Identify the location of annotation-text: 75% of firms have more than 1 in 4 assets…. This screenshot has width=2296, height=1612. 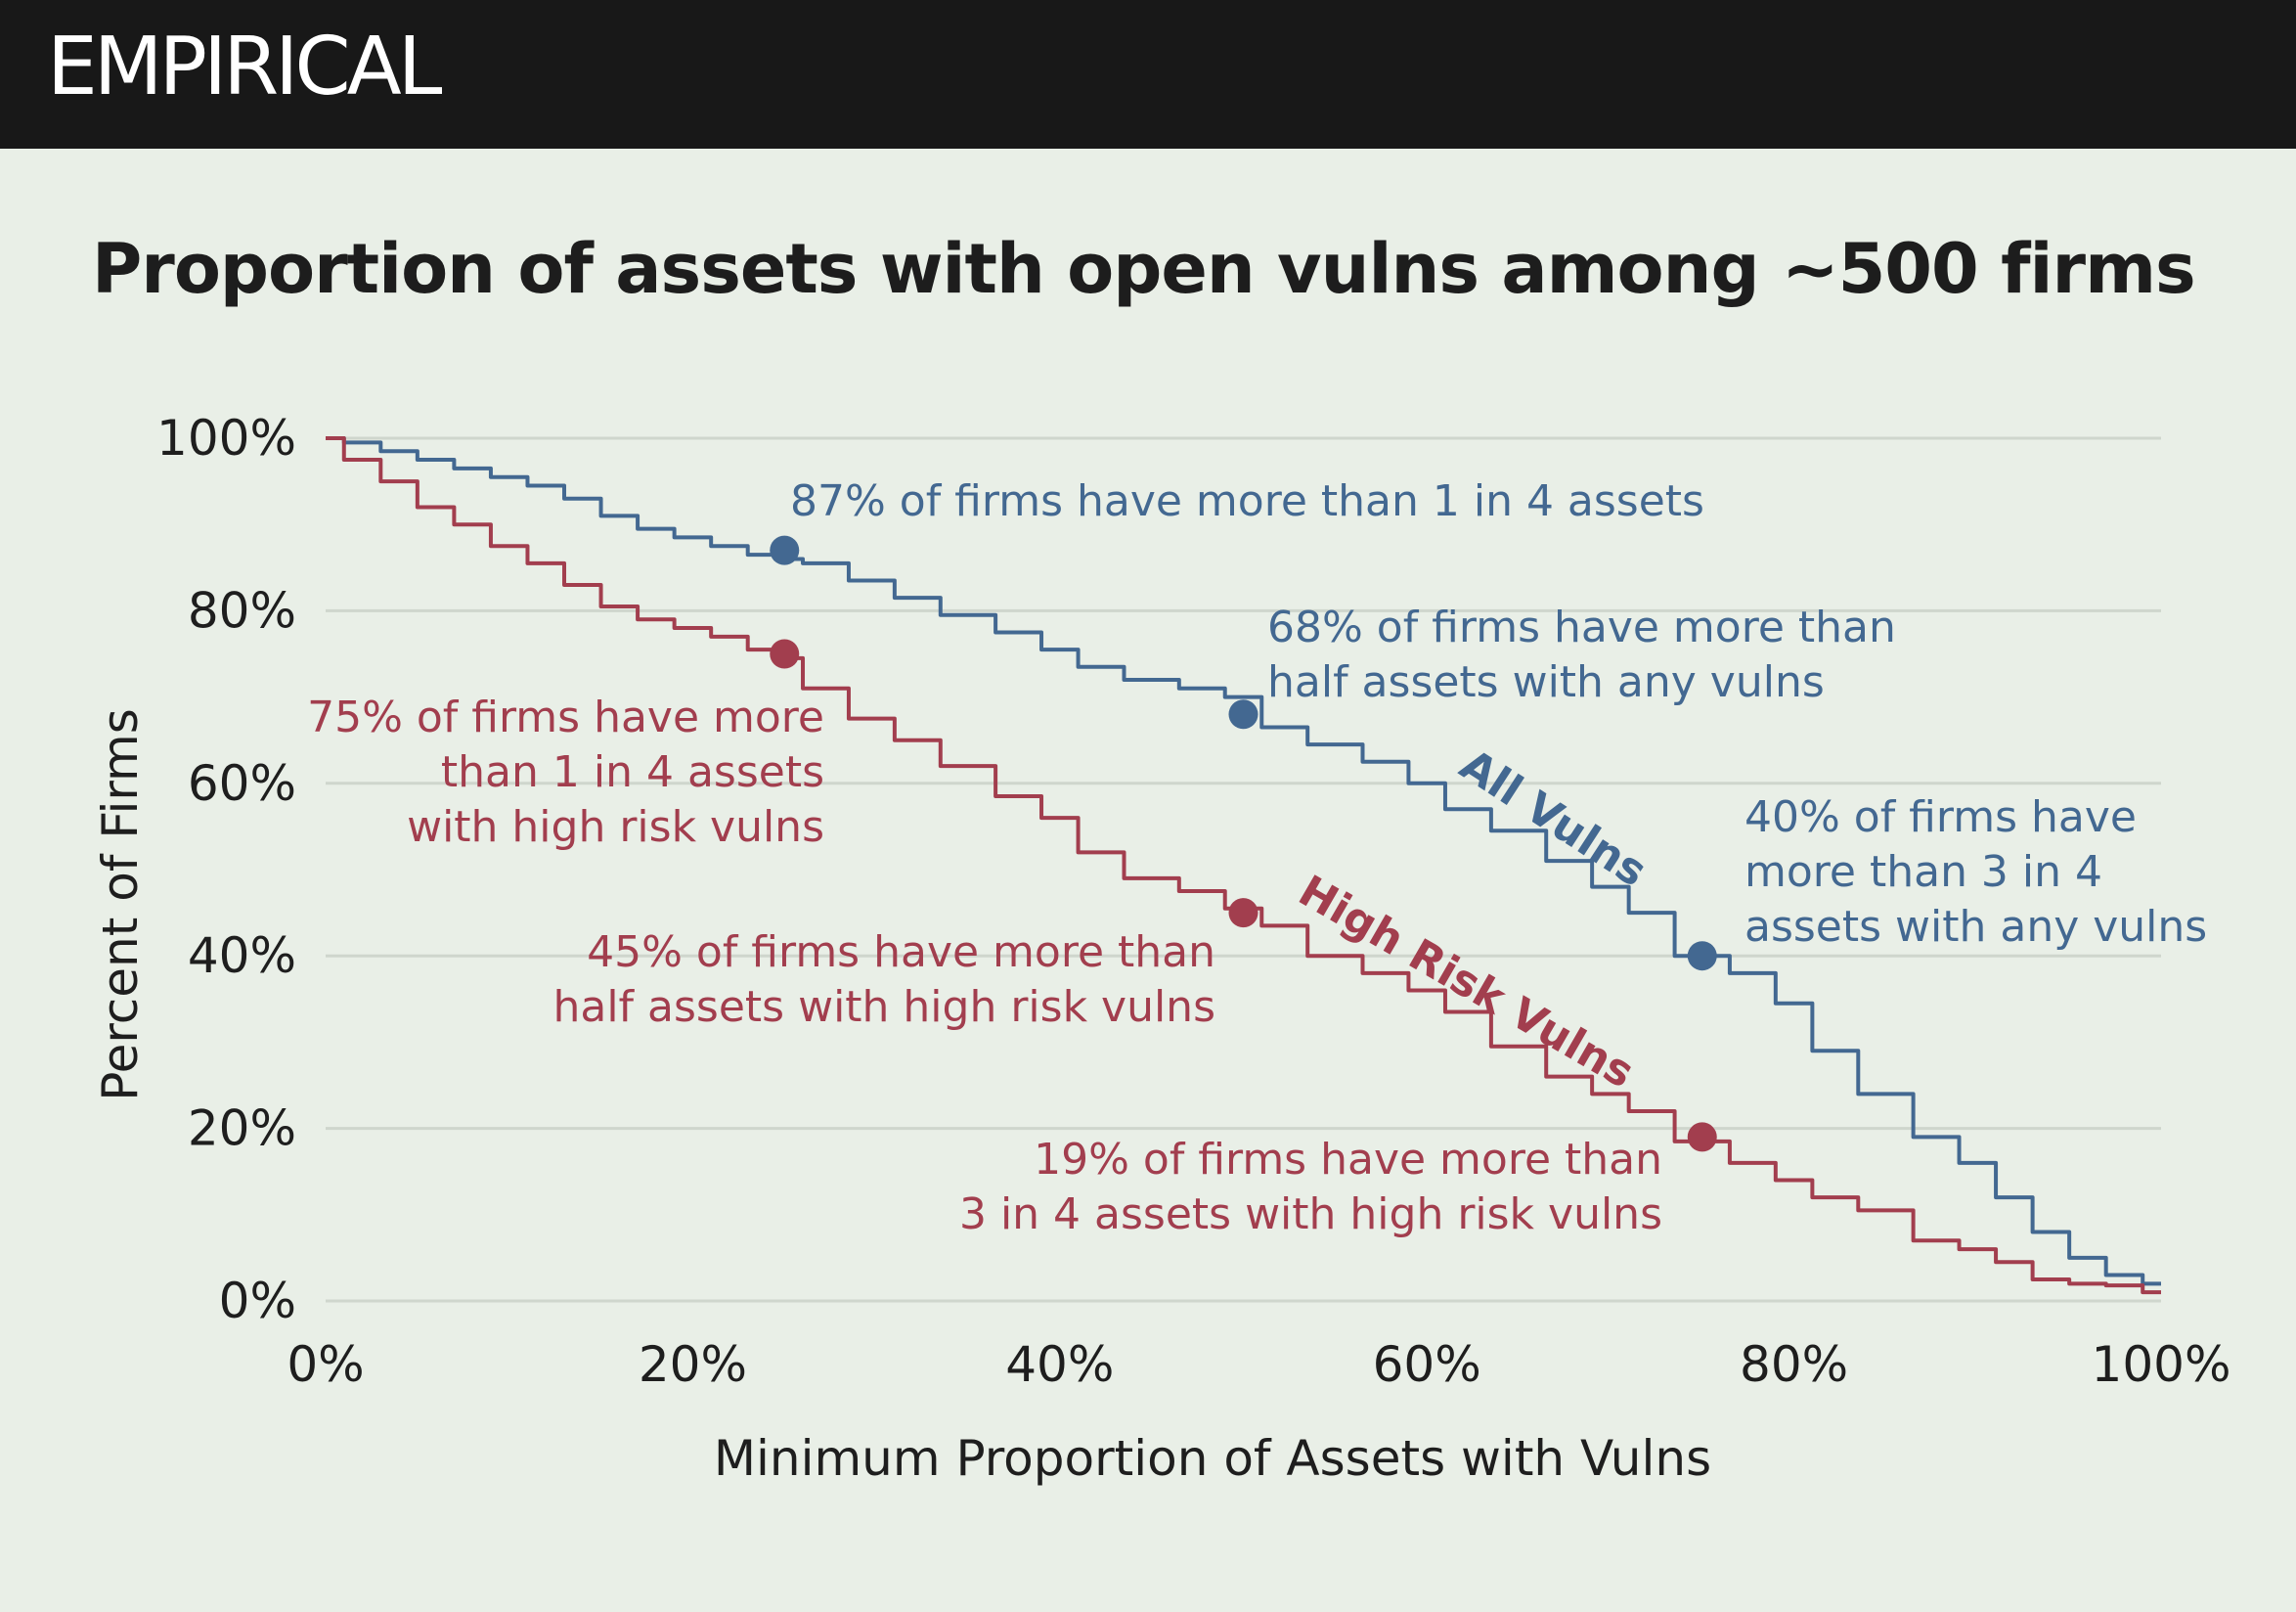
(565, 773).